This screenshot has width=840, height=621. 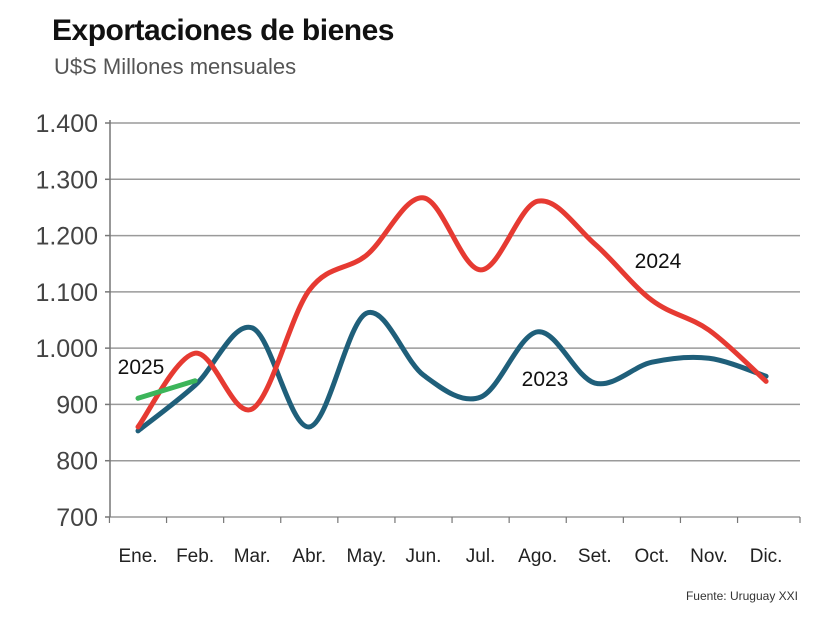 What do you see at coordinates (77, 462) in the screenshot?
I see `y-tick-label: 800` at bounding box center [77, 462].